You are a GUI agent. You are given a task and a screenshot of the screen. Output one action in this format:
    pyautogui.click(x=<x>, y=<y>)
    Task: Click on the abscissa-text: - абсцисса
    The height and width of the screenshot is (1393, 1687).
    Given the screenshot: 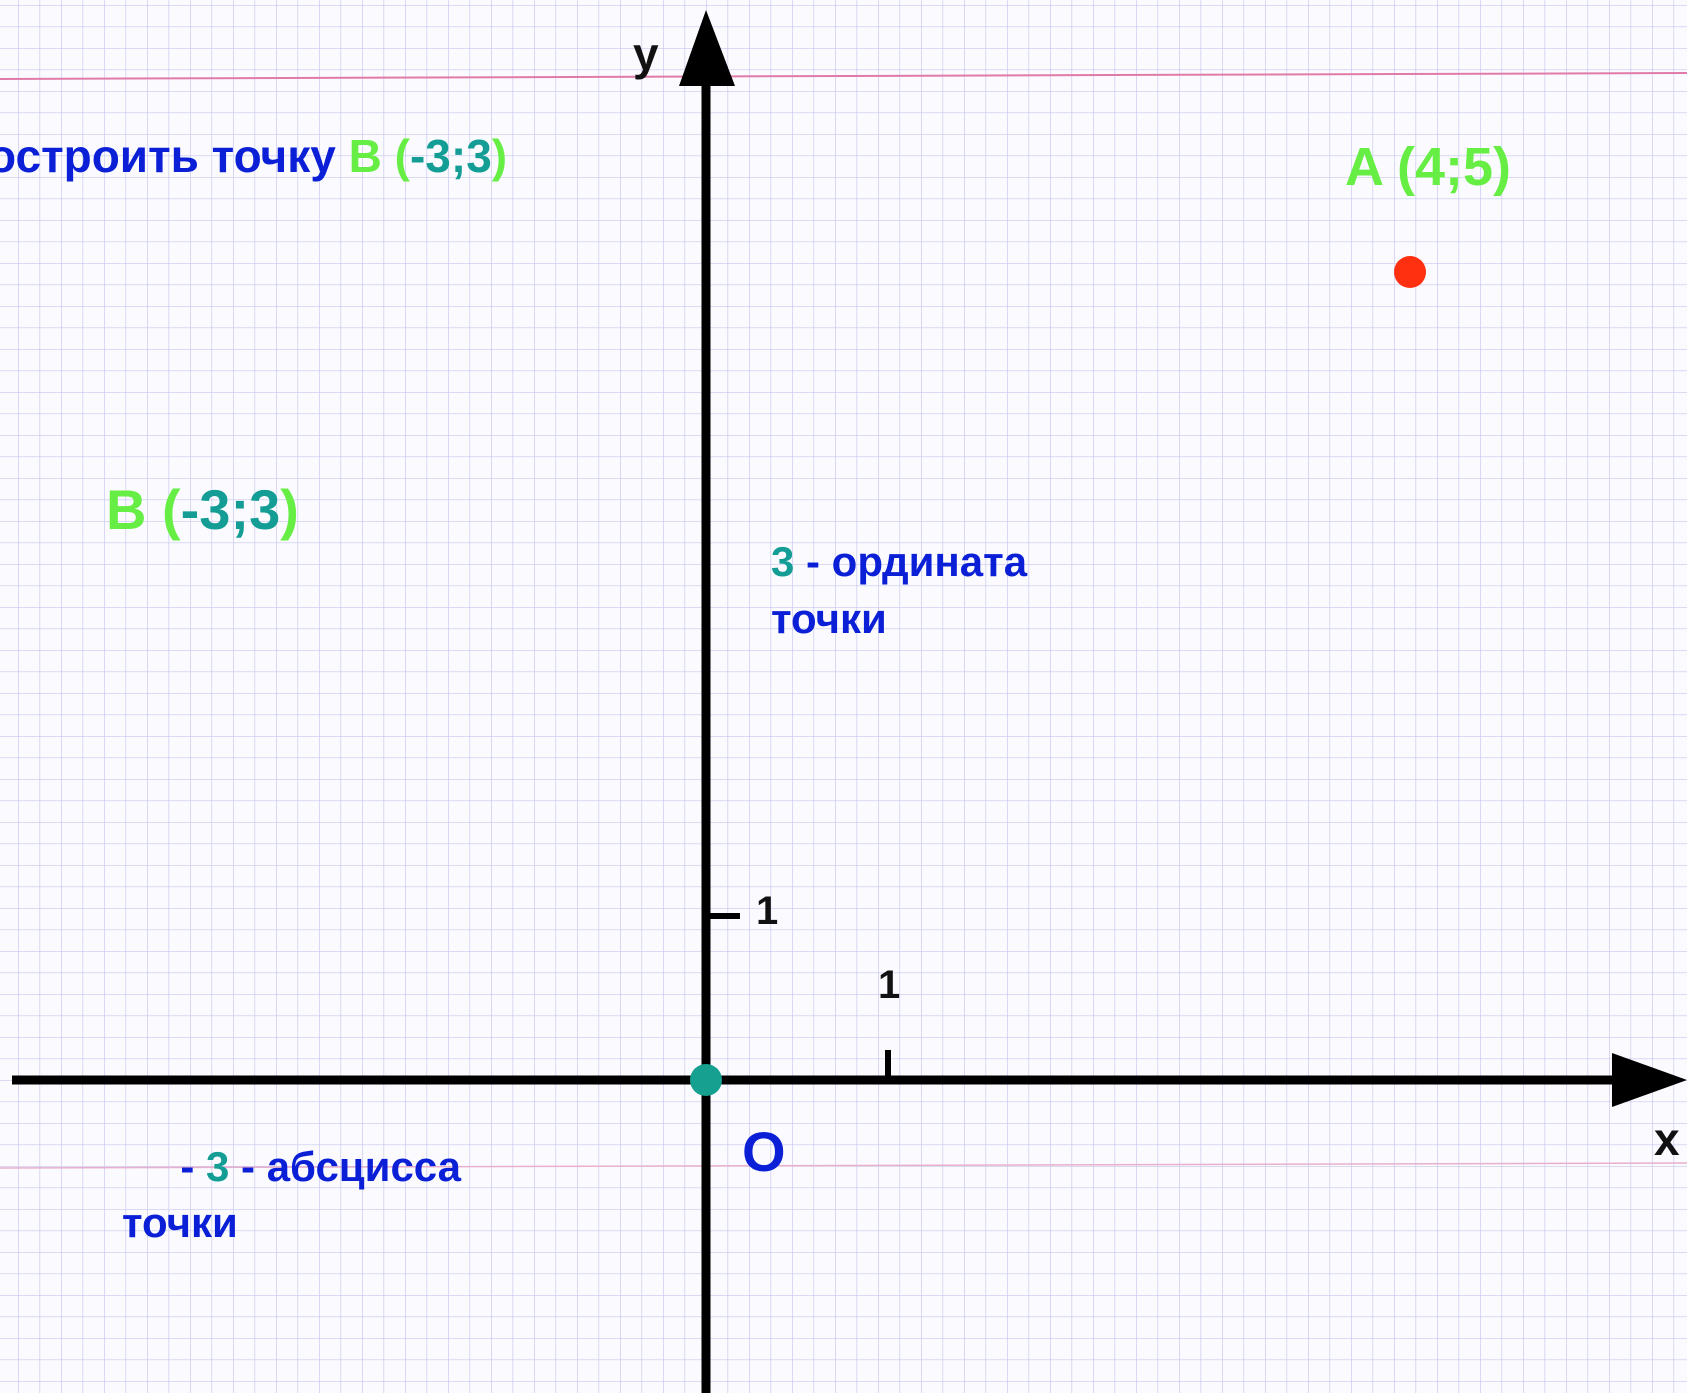 What is the action you would take?
    pyautogui.click(x=345, y=1166)
    